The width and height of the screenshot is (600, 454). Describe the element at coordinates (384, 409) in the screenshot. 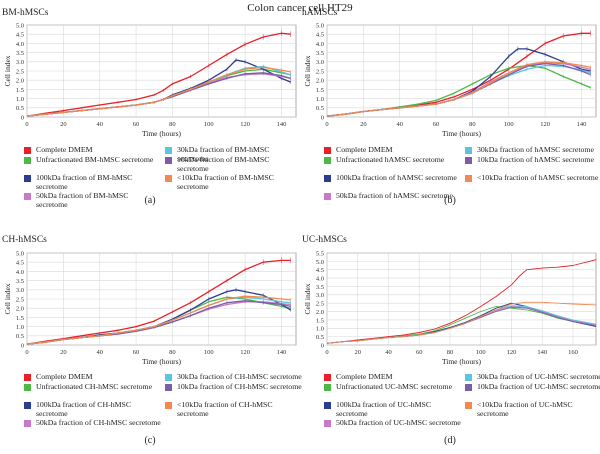

I see `legend-label: 100kDa fraction of UC-hMSC secretome` at that location.